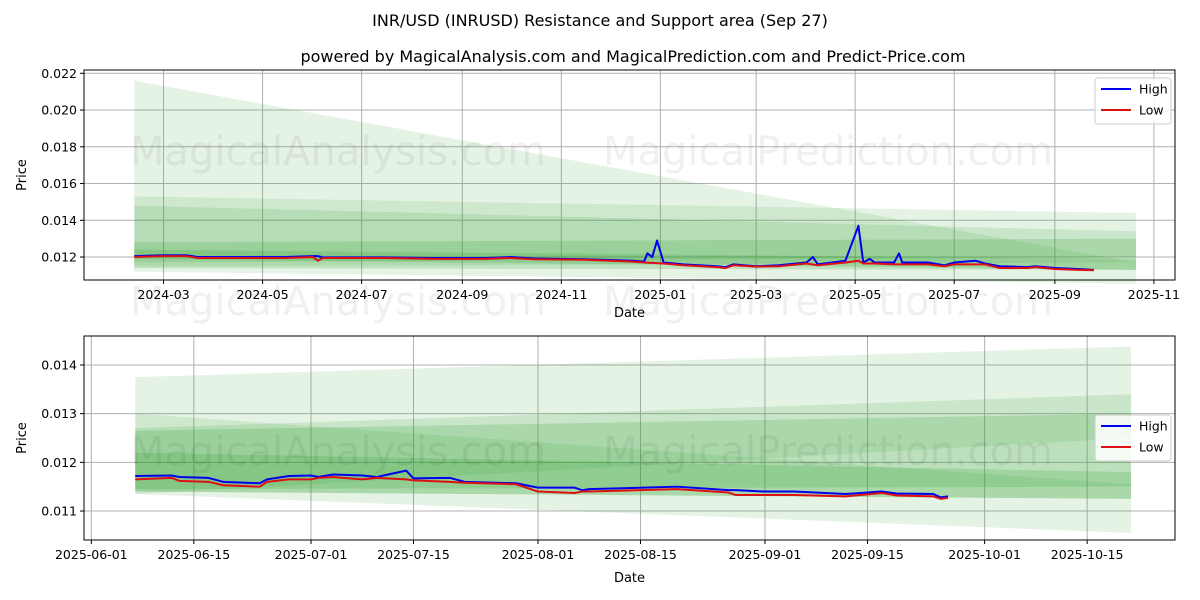  What do you see at coordinates (756, 294) in the screenshot?
I see `x-tick-label: 2025-03` at bounding box center [756, 294].